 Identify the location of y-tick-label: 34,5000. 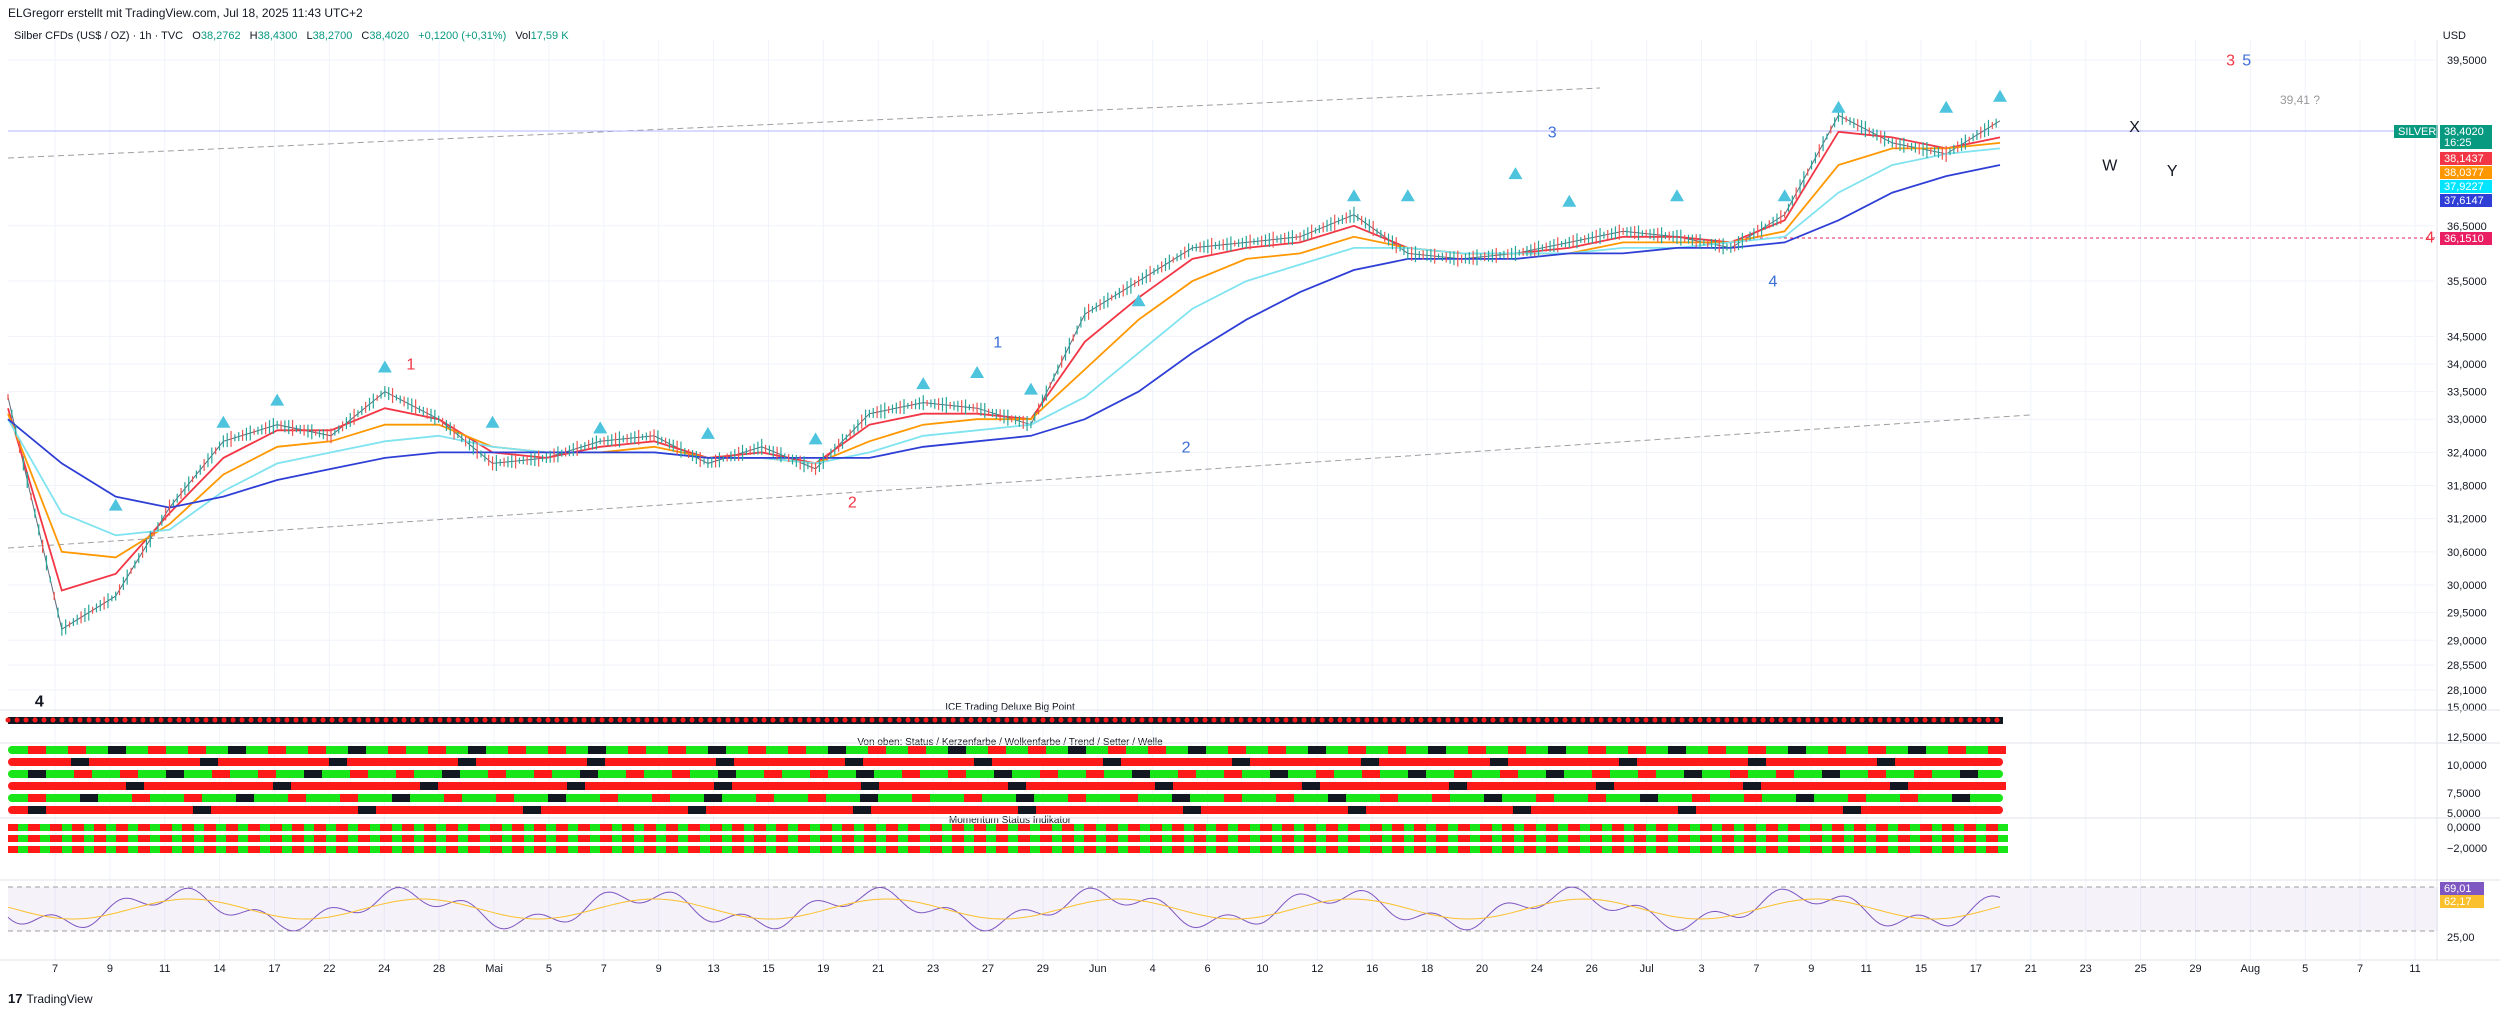
(2467, 337).